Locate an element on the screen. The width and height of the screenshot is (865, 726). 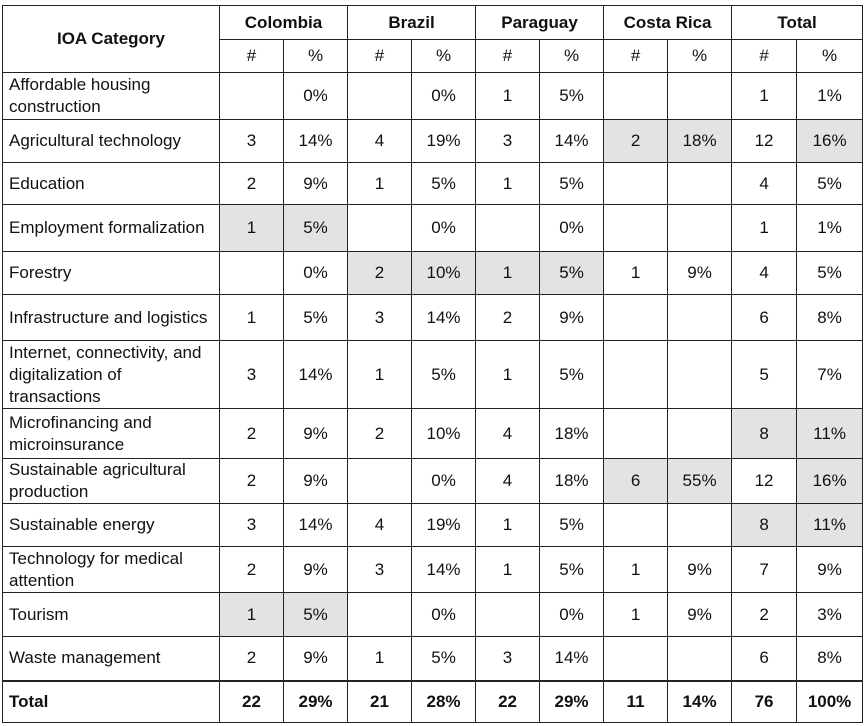
cell: 6 is located at coordinates (764, 317).